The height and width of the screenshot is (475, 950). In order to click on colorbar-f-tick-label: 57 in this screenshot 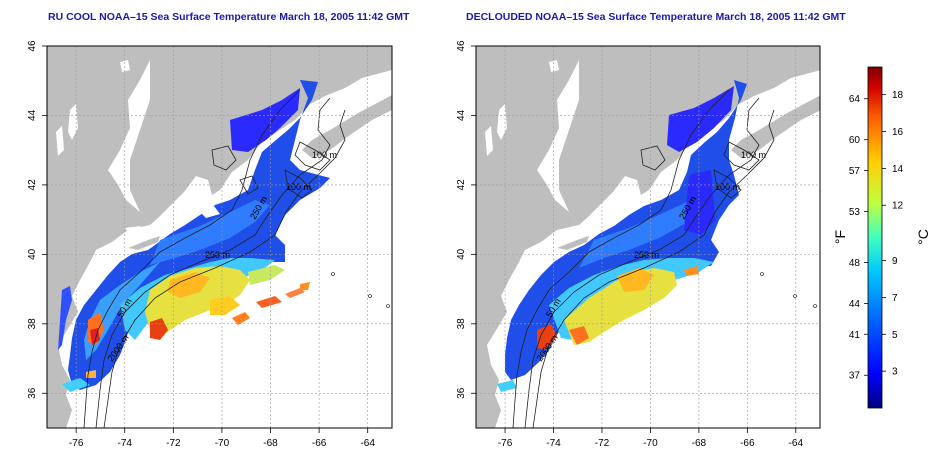, I will do `click(855, 171)`.